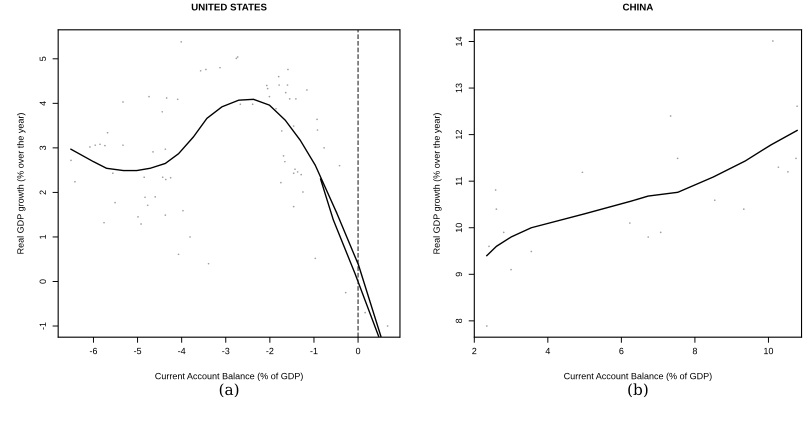 This screenshot has height=439, width=808. Describe the element at coordinates (548, 351) in the screenshot. I see `x-tick-label: 4` at that location.